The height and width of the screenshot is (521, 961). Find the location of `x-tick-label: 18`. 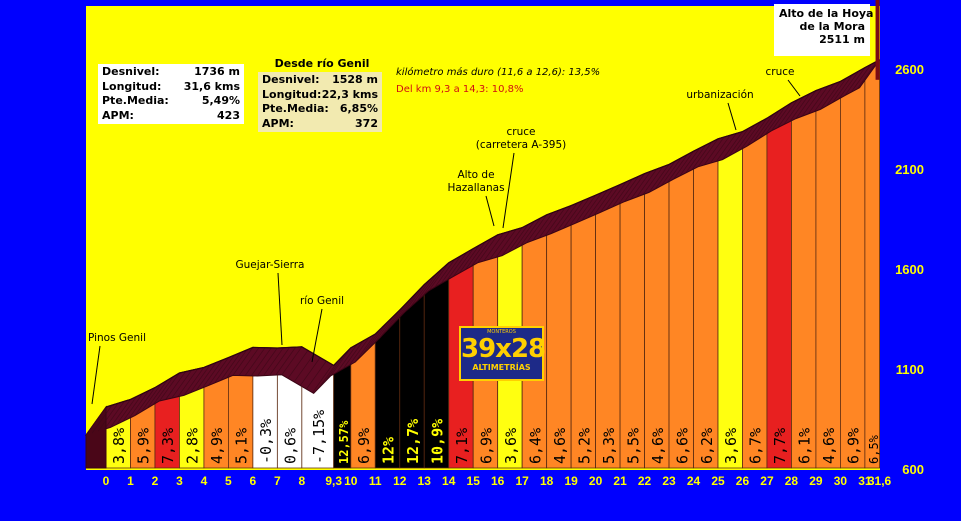

x-tick-label: 18 is located at coordinates (547, 481).